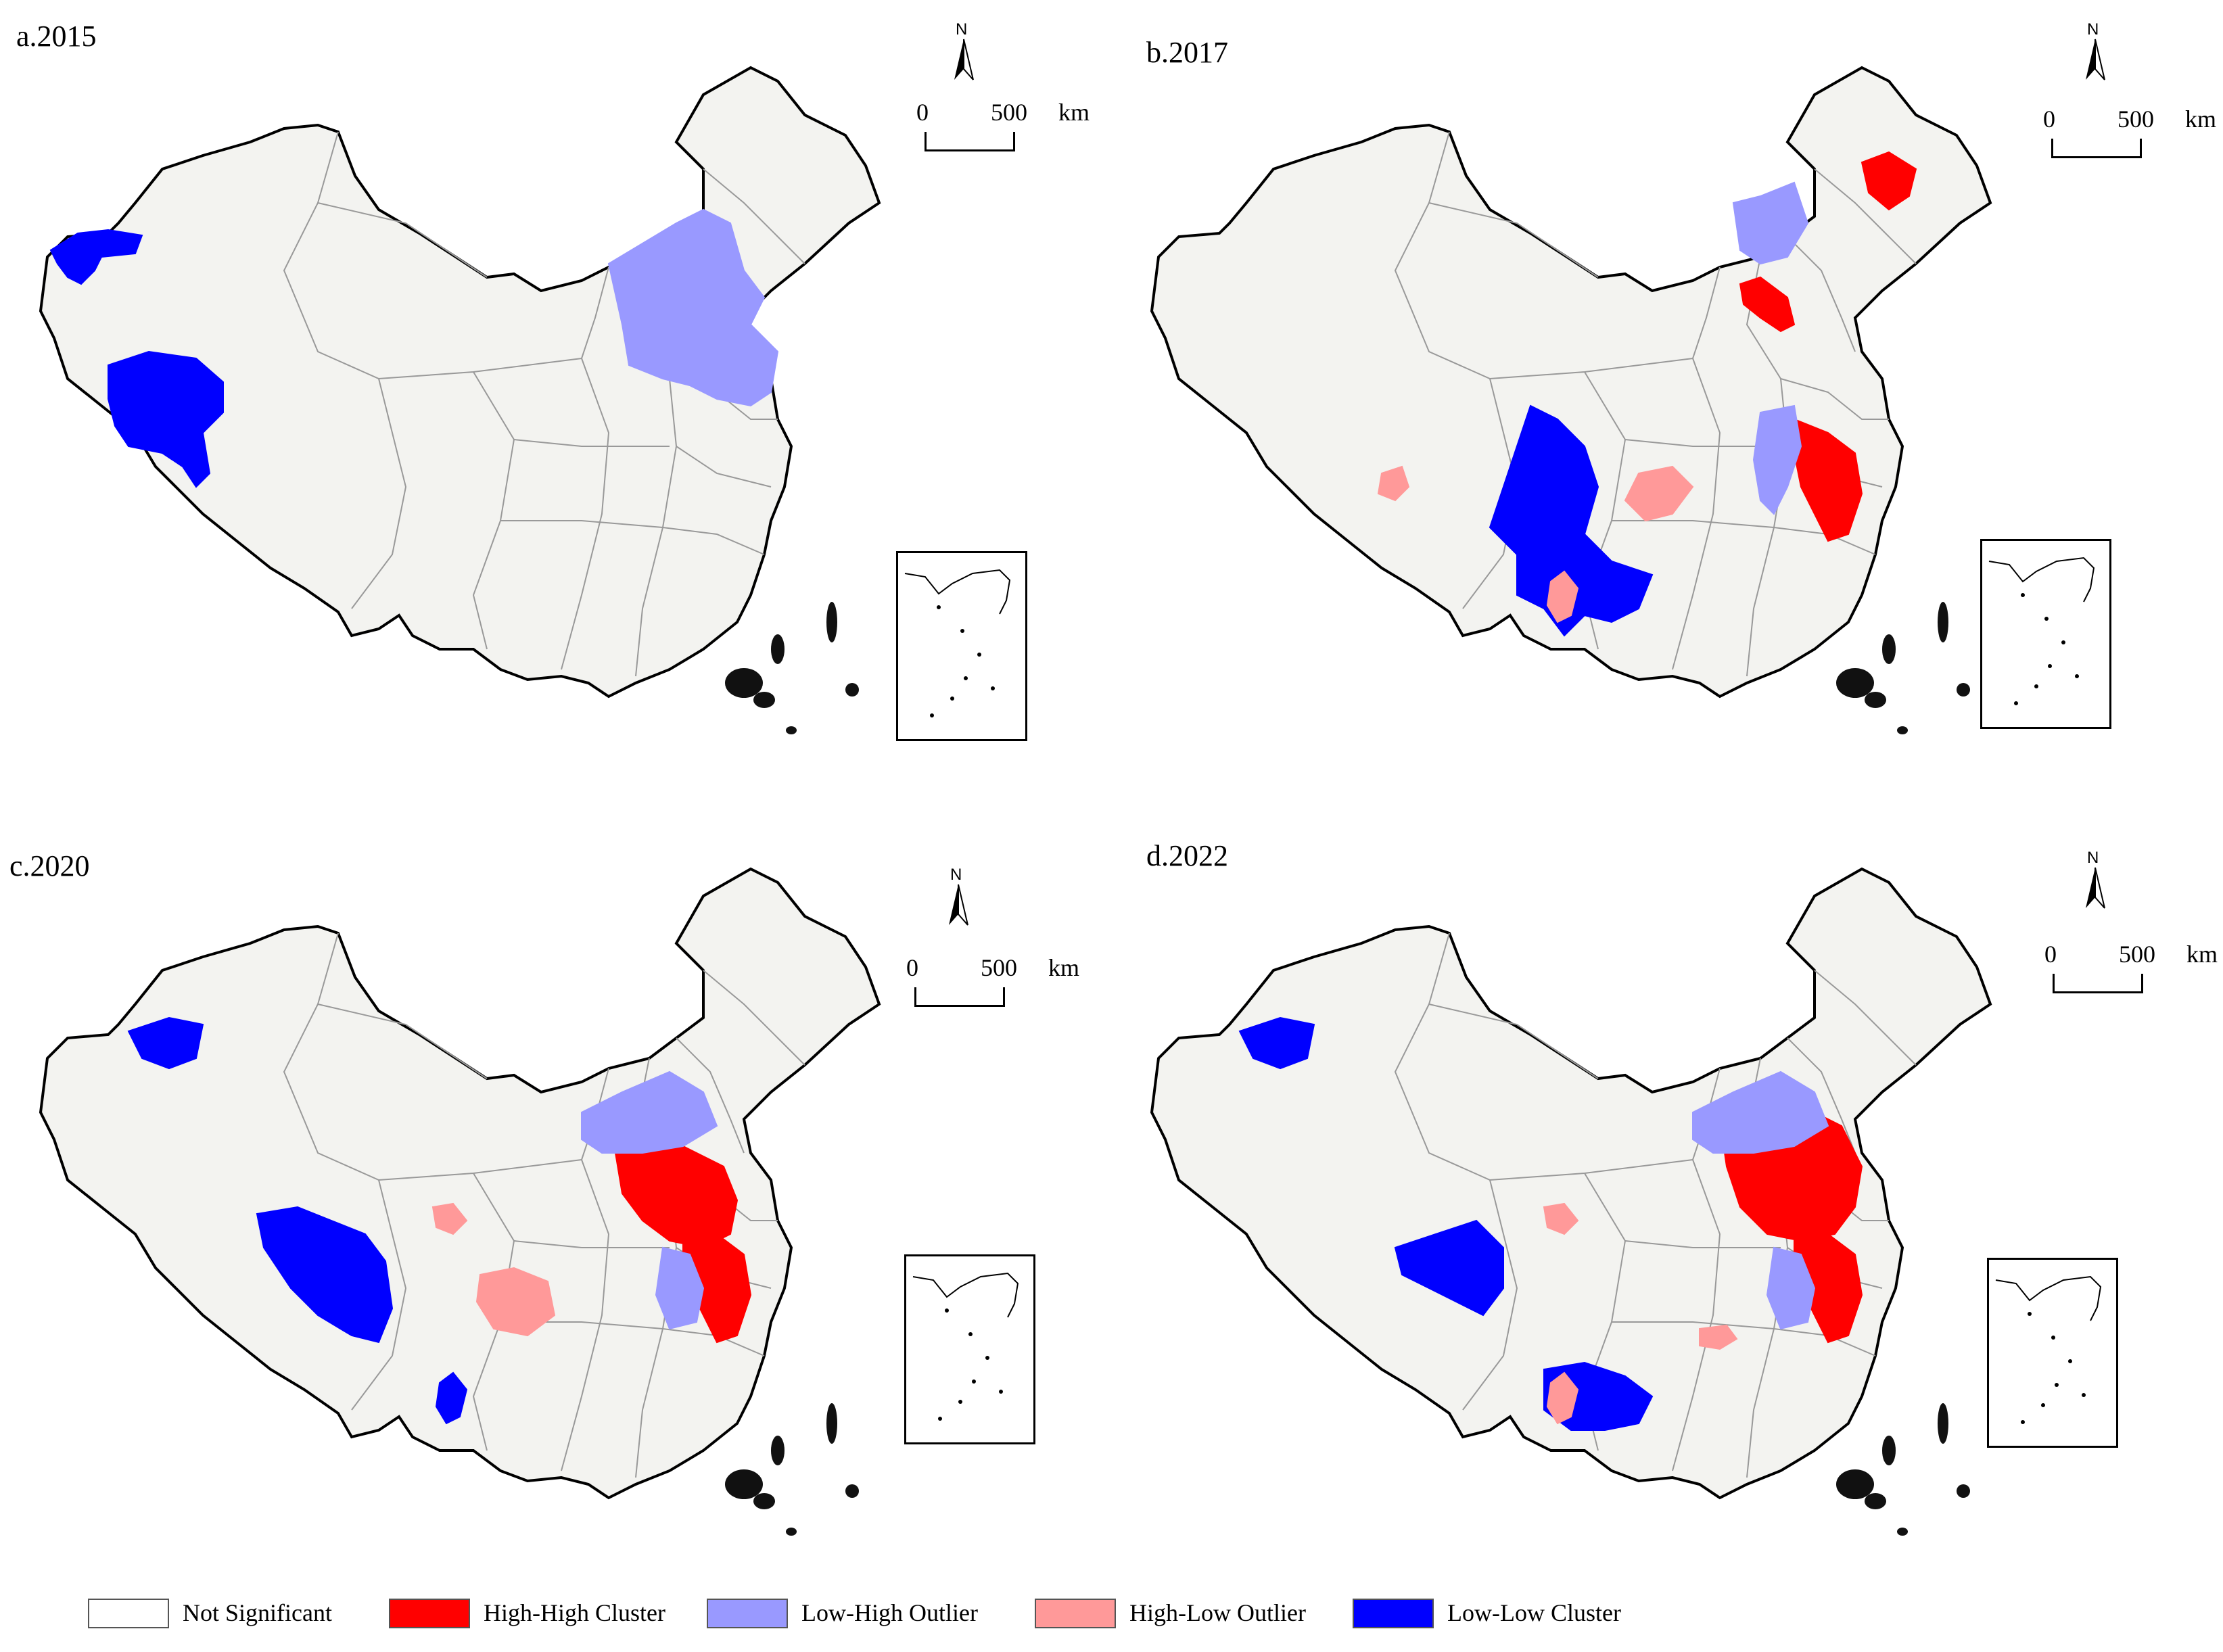 This screenshot has height=1652, width=2223. What do you see at coordinates (258, 1612) in the screenshot?
I see `legend-label: Not Significant` at bounding box center [258, 1612].